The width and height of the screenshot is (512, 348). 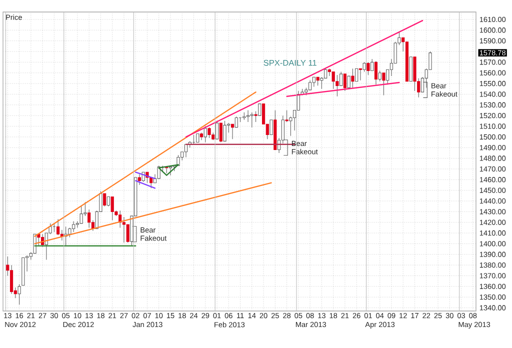 I want to click on text: SPX-DAILY 11, so click(x=290, y=63).